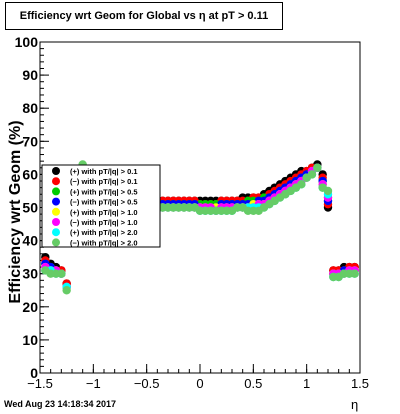 This screenshot has height=414, width=400. I want to click on legend-entry-label: (+) with pT/|q| > 1.0, so click(104, 212).